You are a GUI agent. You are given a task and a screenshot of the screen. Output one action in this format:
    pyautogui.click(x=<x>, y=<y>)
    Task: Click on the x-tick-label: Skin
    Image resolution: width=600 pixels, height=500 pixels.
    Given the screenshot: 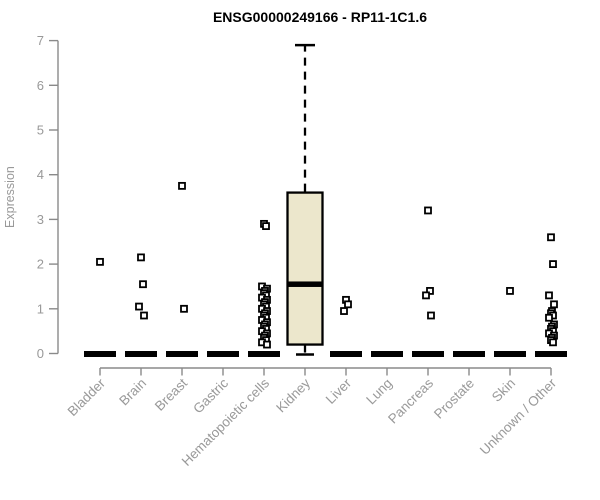 What is the action you would take?
    pyautogui.click(x=503, y=390)
    